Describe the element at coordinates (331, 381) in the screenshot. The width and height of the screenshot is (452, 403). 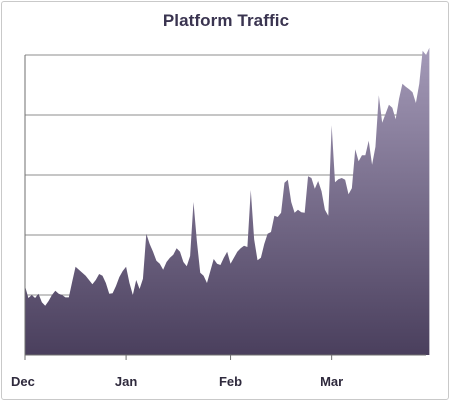
I see `x-tick-label-mar: Mar` at that location.